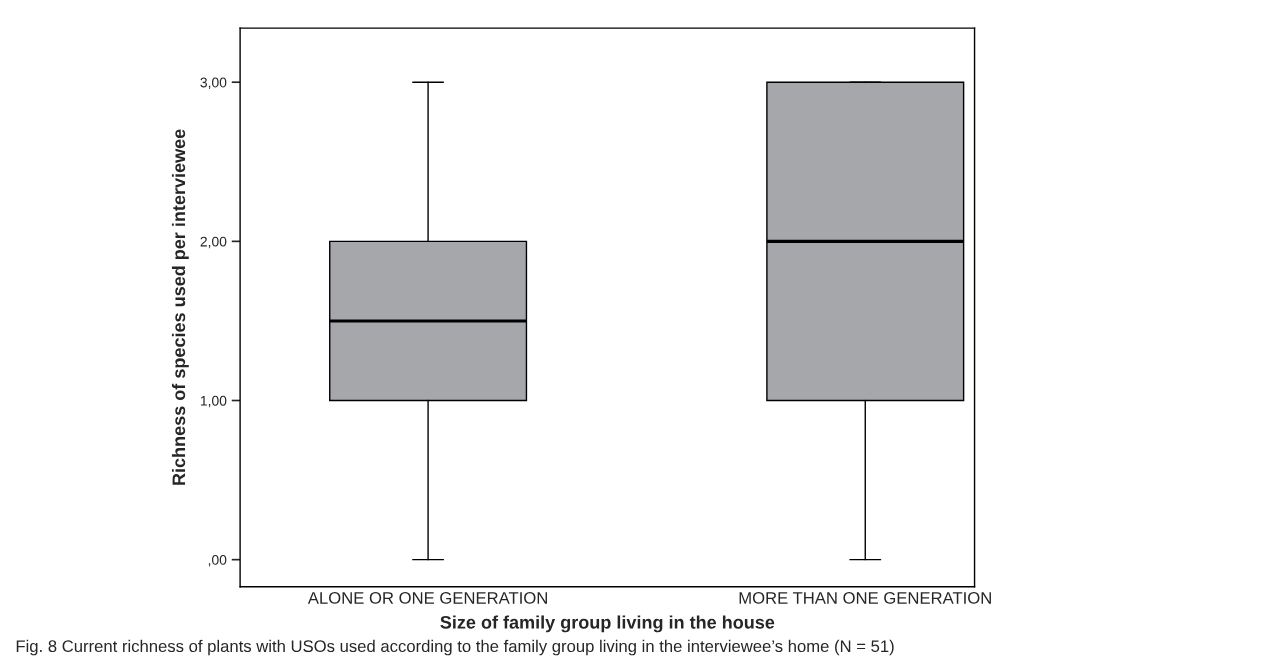 The image size is (1284, 669). Describe the element at coordinates (180, 307) in the screenshot. I see `y-axis-title: Richness of species used per interviewee` at that location.